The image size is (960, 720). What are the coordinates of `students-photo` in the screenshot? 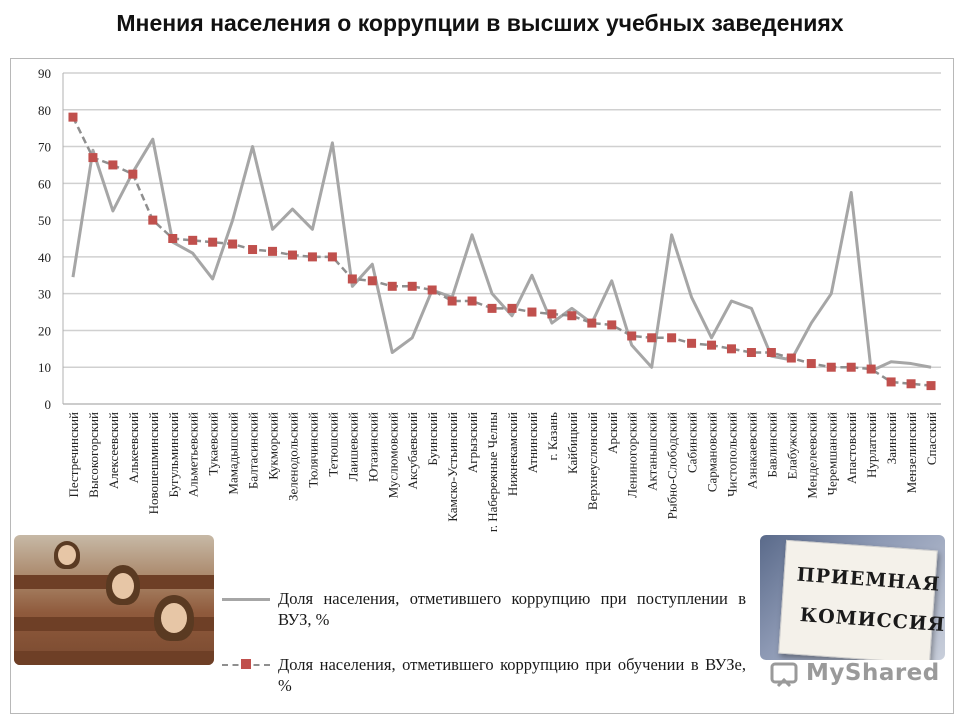 It's located at (114, 600).